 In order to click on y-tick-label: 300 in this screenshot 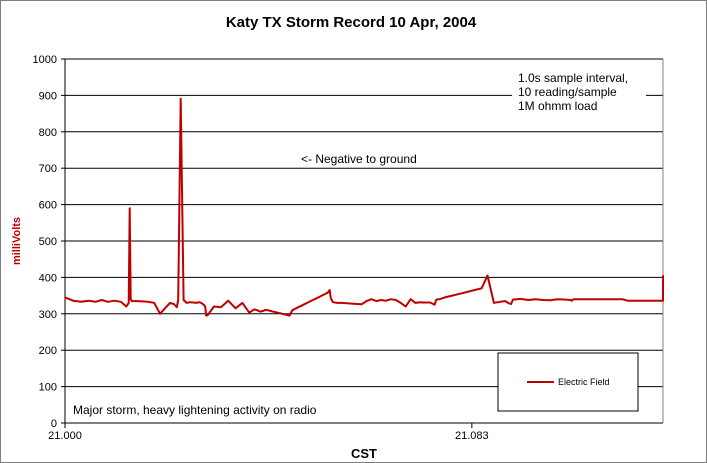, I will do `click(48, 315)`.